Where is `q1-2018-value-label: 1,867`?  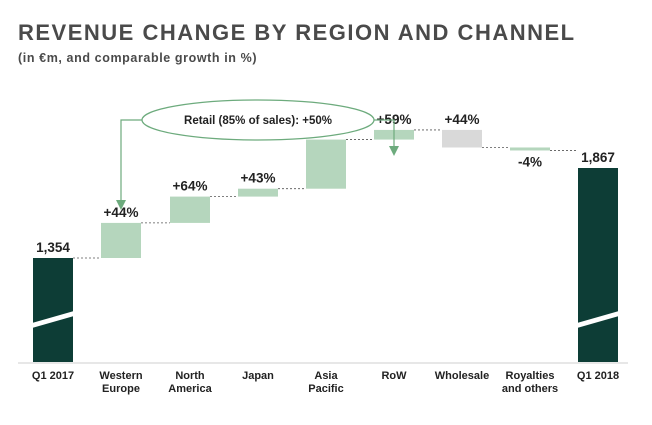 q1-2018-value-label: 1,867 is located at coordinates (598, 157).